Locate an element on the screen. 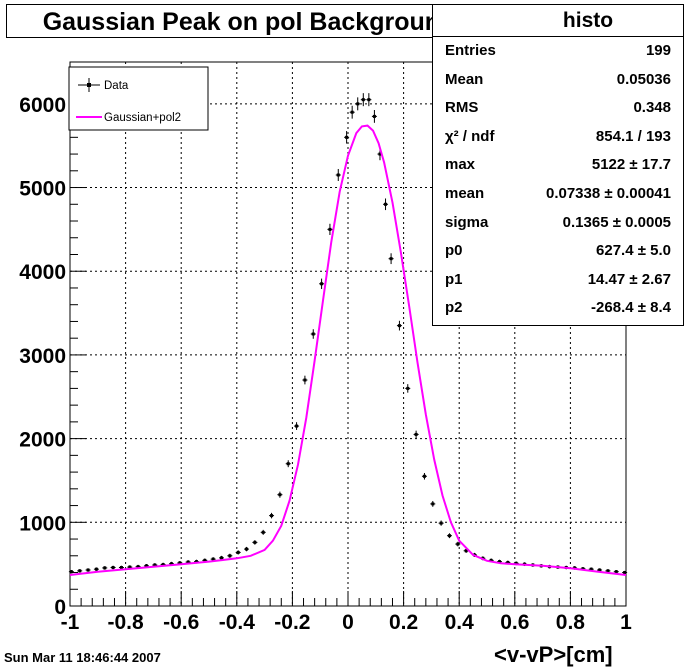 This screenshot has width=696, height=671. stats-key: p1 is located at coordinates (454, 279).